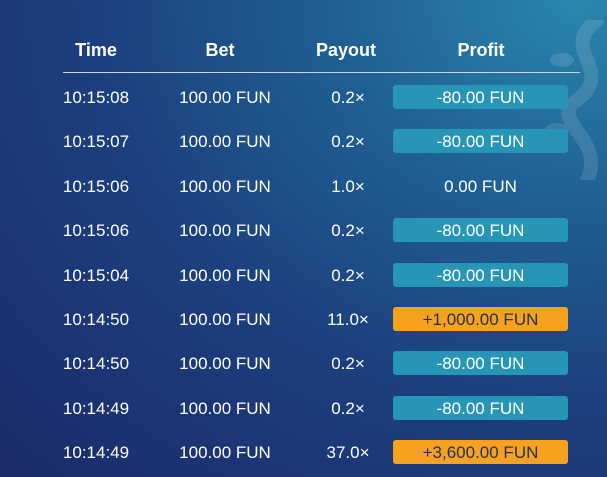  What do you see at coordinates (480, 452) in the screenshot?
I see `profit-badge: +3,600.00 FUN` at bounding box center [480, 452].